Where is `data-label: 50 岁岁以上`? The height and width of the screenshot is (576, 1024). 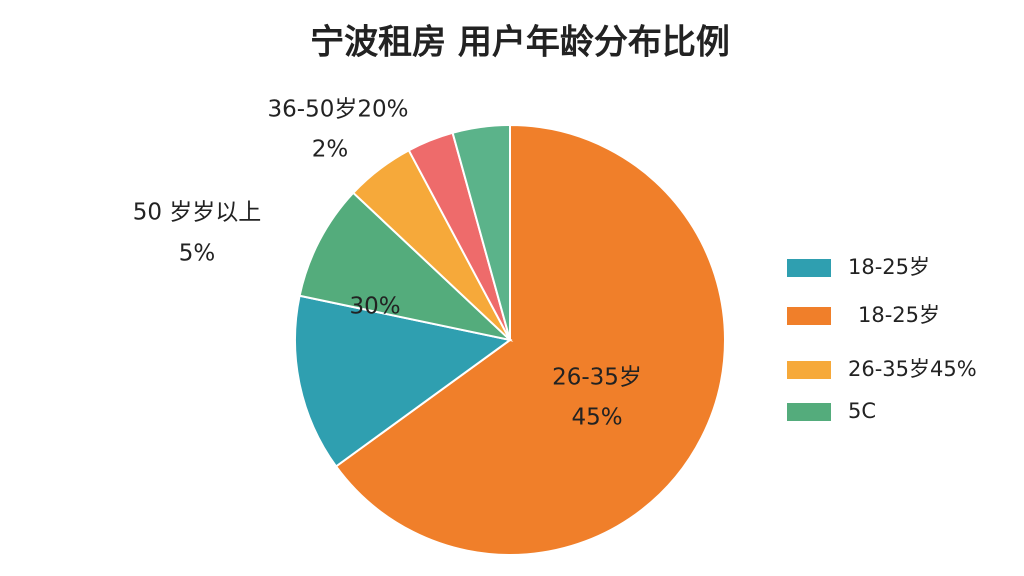 data-label: 50 岁岁以上 is located at coordinates (197, 213).